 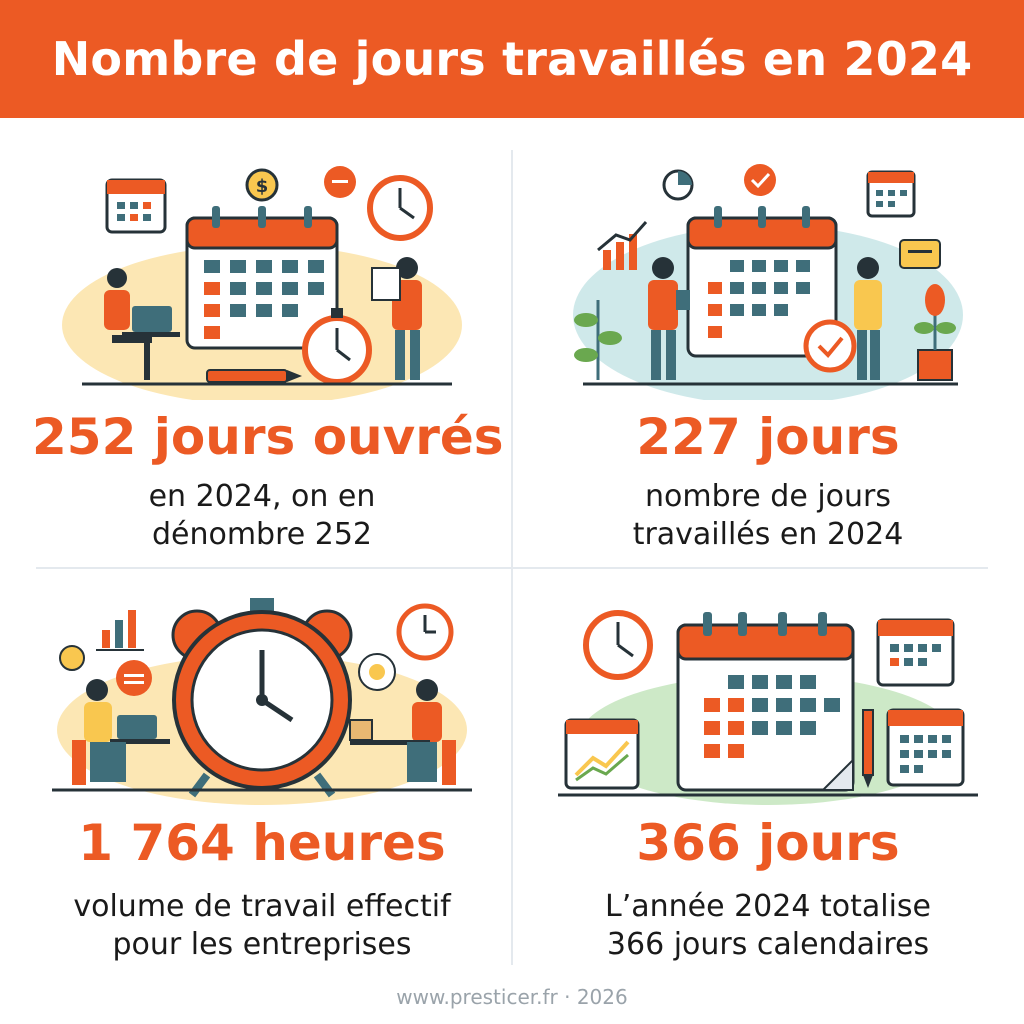 I want to click on dollar-icon: $, so click(x=262, y=185).